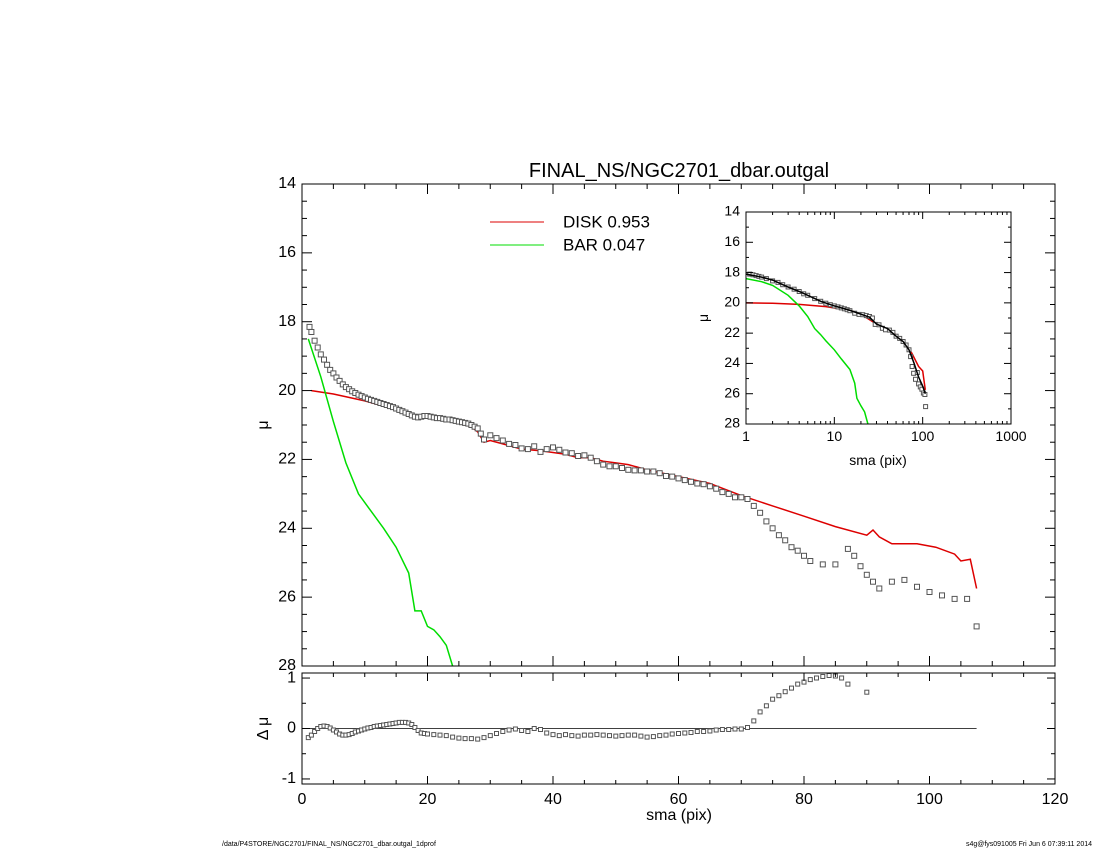 Image resolution: width=1100 pixels, height=850 pixels. I want to click on residual-y-tick-label-2: 1, so click(291, 677).